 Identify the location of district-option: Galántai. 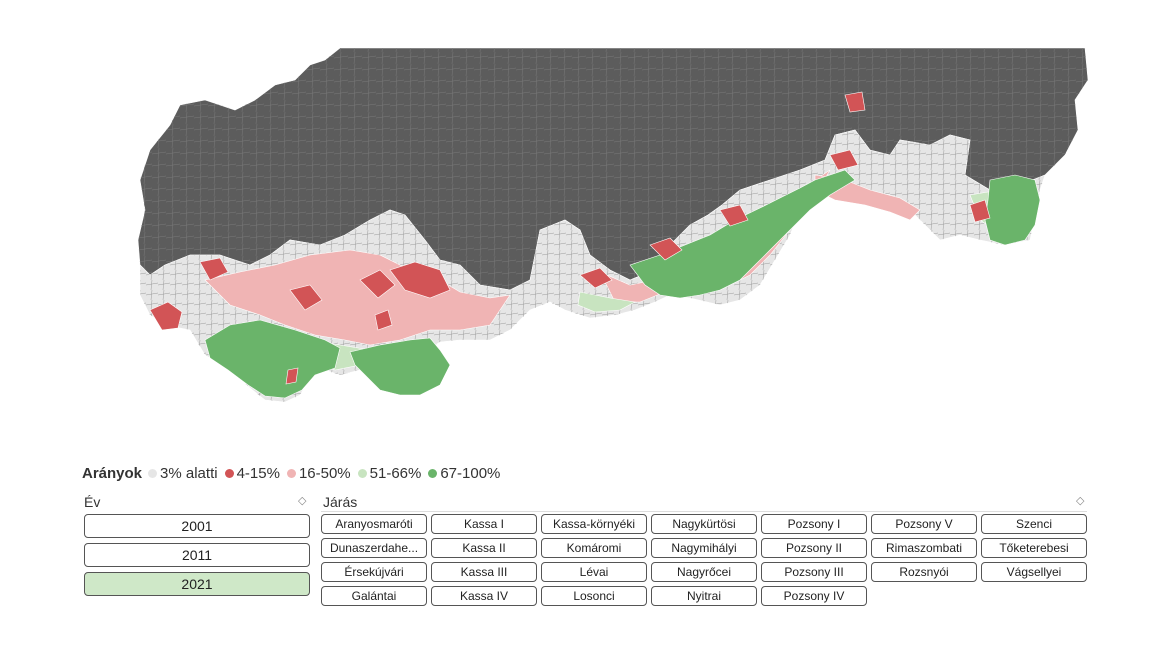
(374, 596).